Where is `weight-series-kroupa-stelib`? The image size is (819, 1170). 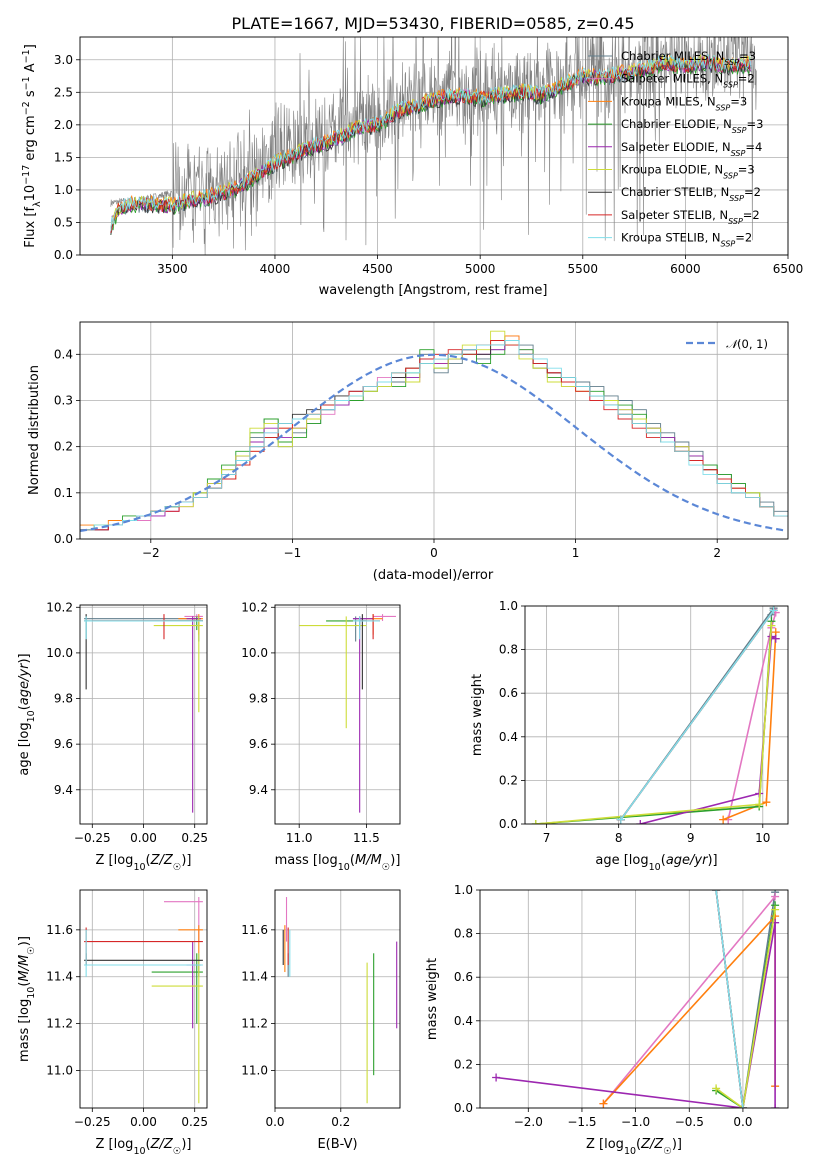
weight-series-kroupa-stelib is located at coordinates (729, 999).